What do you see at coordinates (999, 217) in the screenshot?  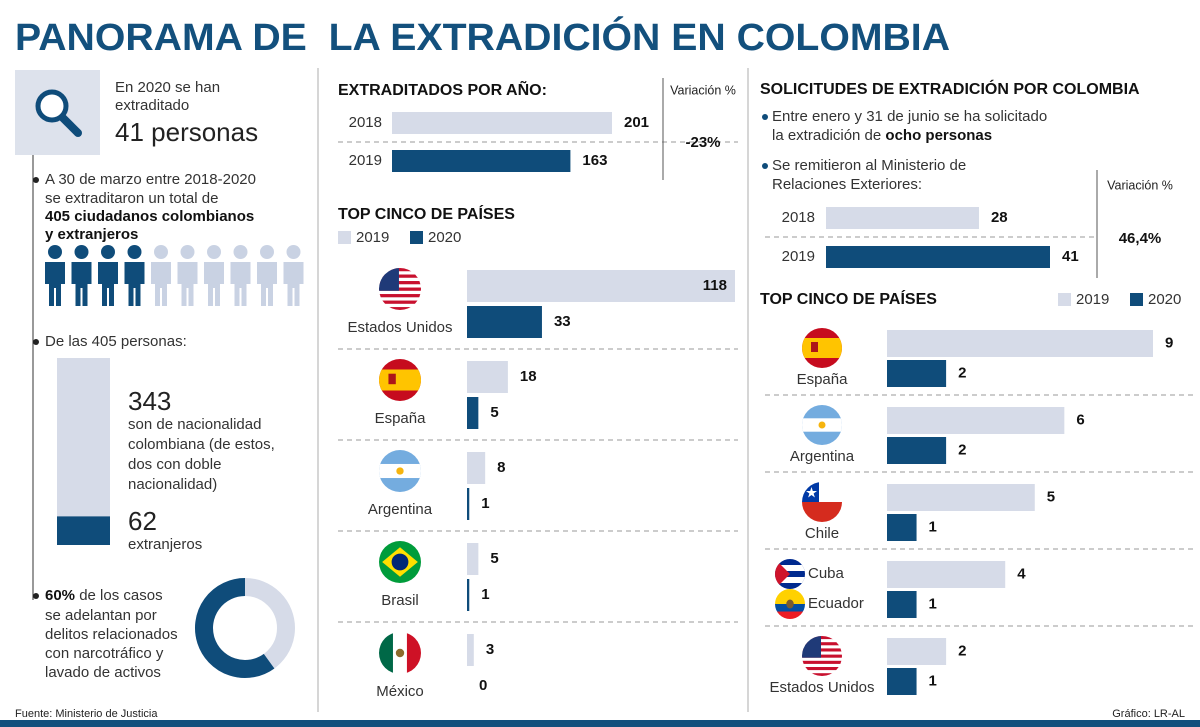 I see `value-label: 28` at bounding box center [999, 217].